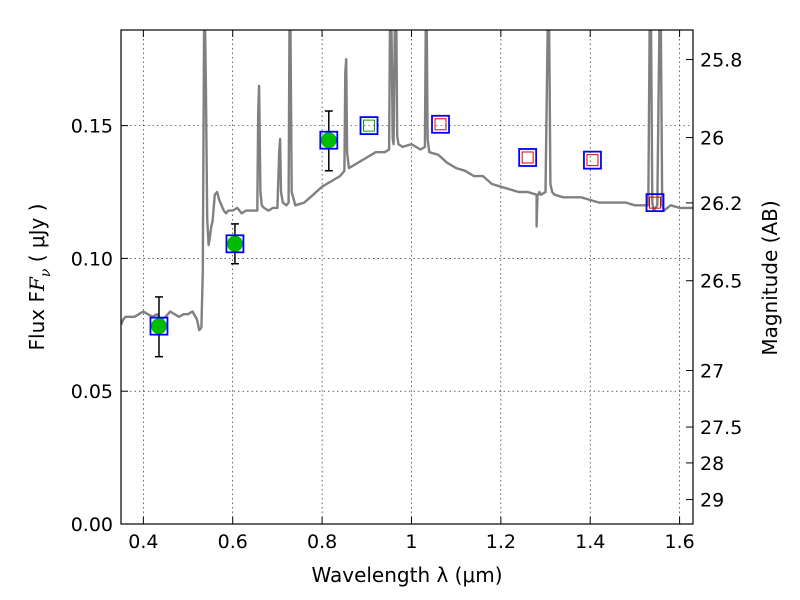 Image resolution: width=800 pixels, height=600 pixels. I want to click on magnitude-tick-label: 27.5, so click(721, 428).